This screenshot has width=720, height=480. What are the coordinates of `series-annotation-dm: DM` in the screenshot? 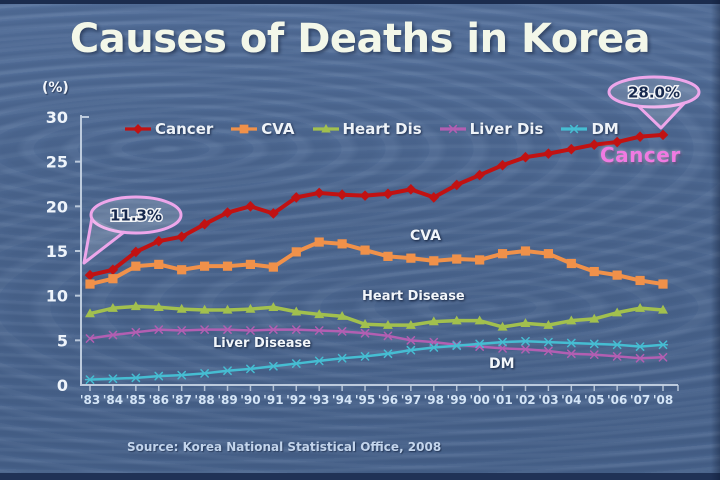 It's located at (502, 364).